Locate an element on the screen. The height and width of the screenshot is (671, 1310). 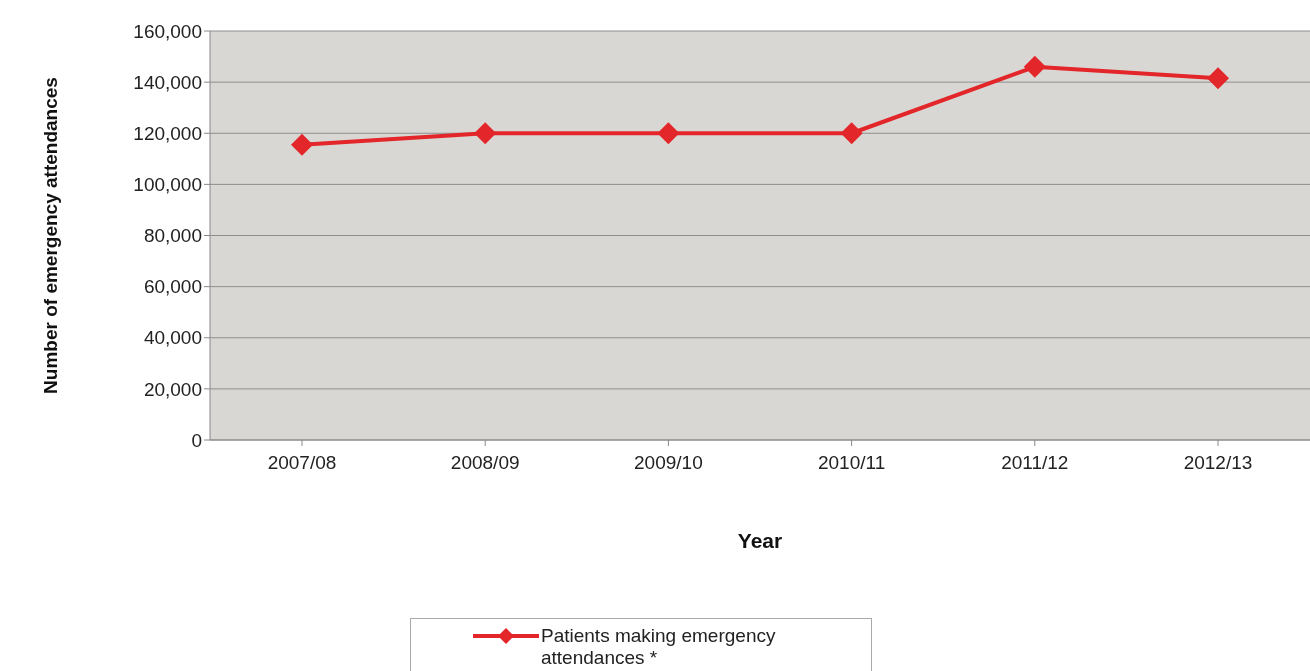
x-tick-label: 2012/13 is located at coordinates (1218, 463).